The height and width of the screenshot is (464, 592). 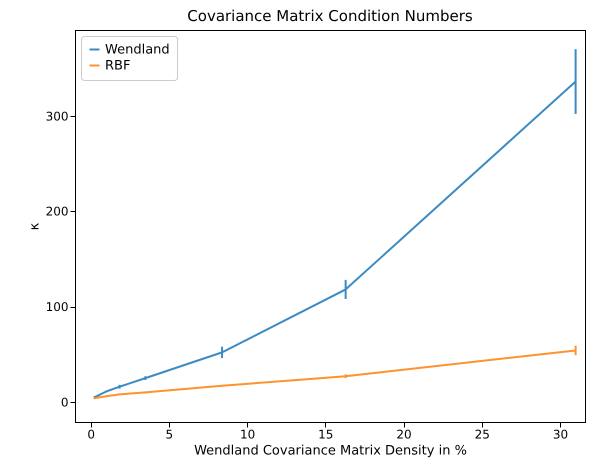 I want to click on y-tick-label: 0, so click(x=64, y=402).